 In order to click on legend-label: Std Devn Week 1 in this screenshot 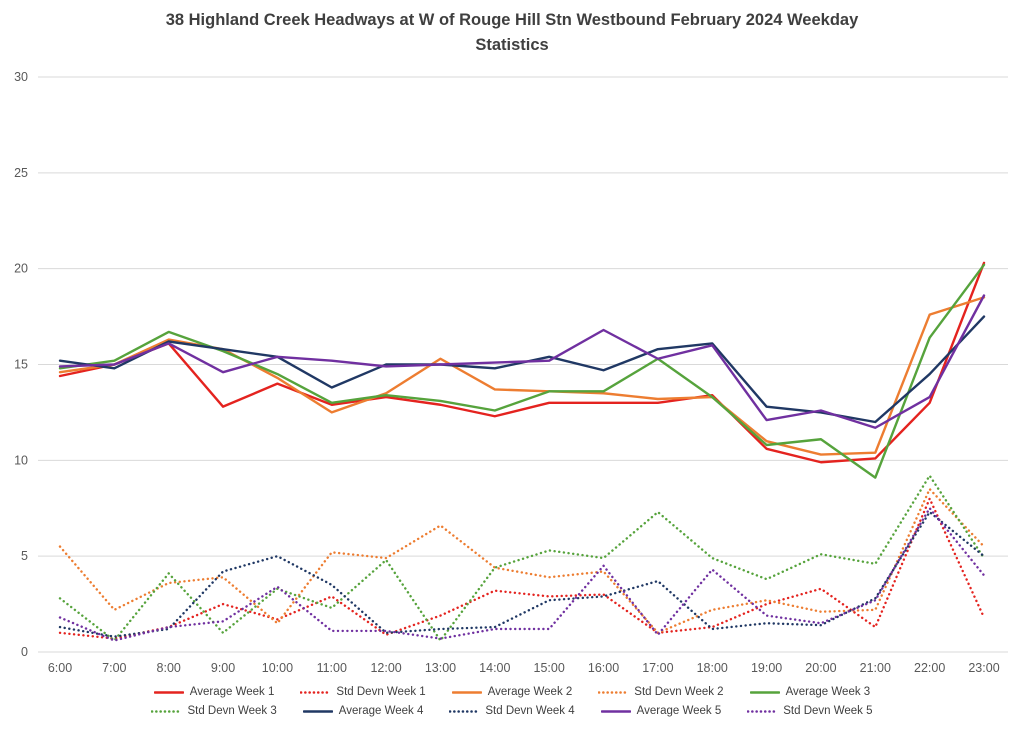, I will do `click(381, 692)`.